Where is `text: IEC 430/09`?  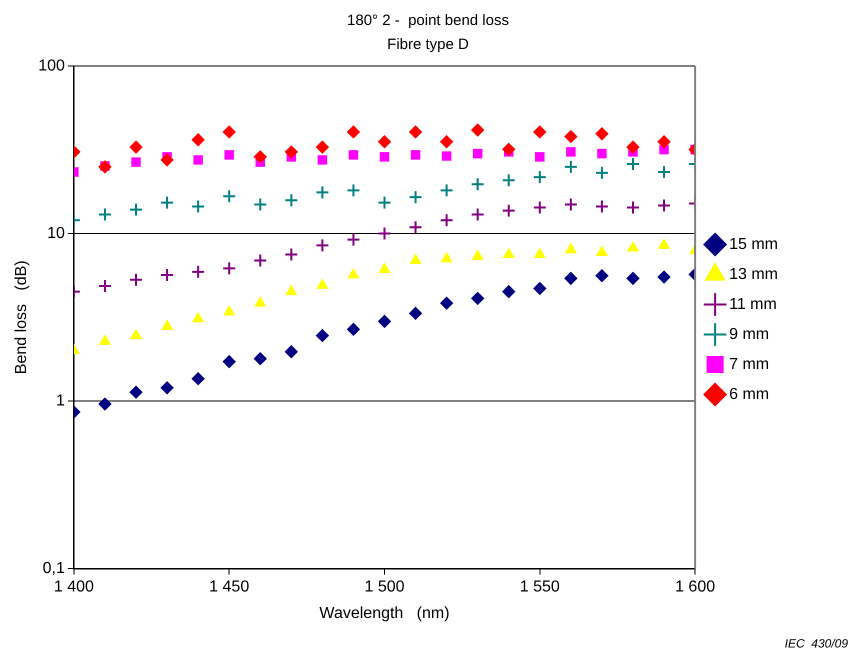
text: IEC 430/09 is located at coordinates (816, 643).